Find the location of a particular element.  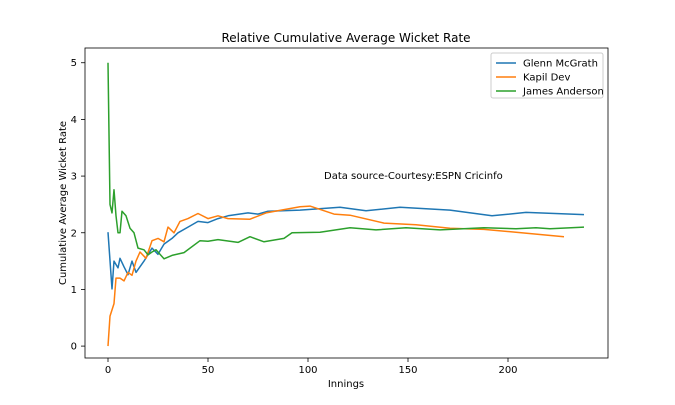

legend-box is located at coordinates (547, 75).